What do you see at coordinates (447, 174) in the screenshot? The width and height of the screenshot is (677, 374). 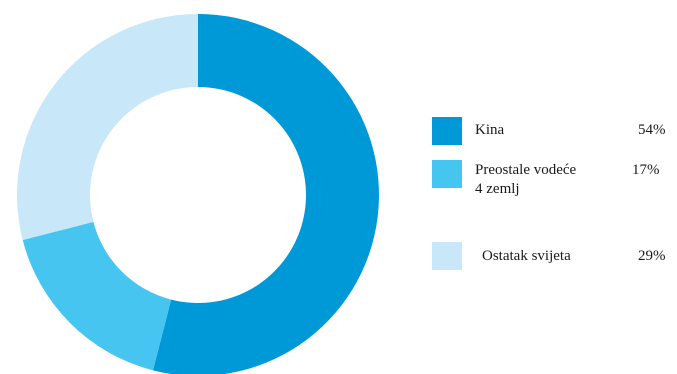 I see `legend-swatch-preostale` at bounding box center [447, 174].